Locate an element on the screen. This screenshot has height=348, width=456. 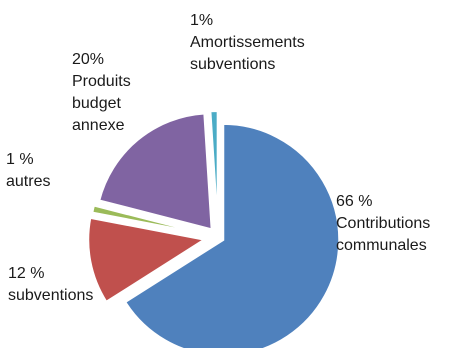
slice-label-0-line-0: 66 % is located at coordinates (354, 201).